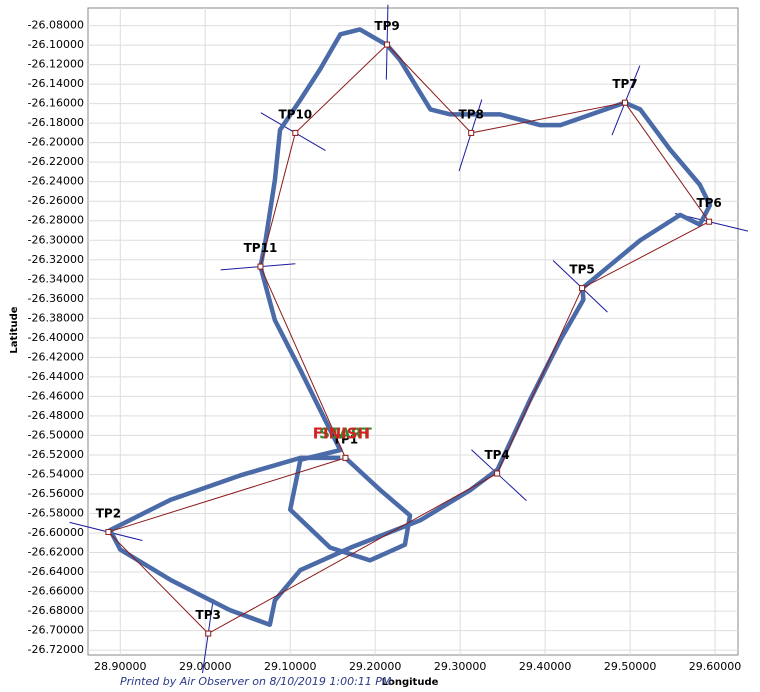  Describe the element at coordinates (56, 454) in the screenshot. I see `y-tick-label: -26.52000` at that location.